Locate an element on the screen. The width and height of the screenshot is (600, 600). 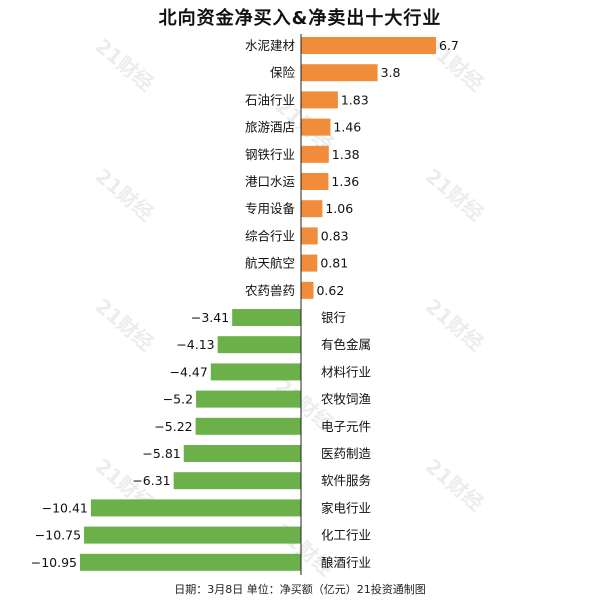
category-label: 保险 is located at coordinates (283, 72).